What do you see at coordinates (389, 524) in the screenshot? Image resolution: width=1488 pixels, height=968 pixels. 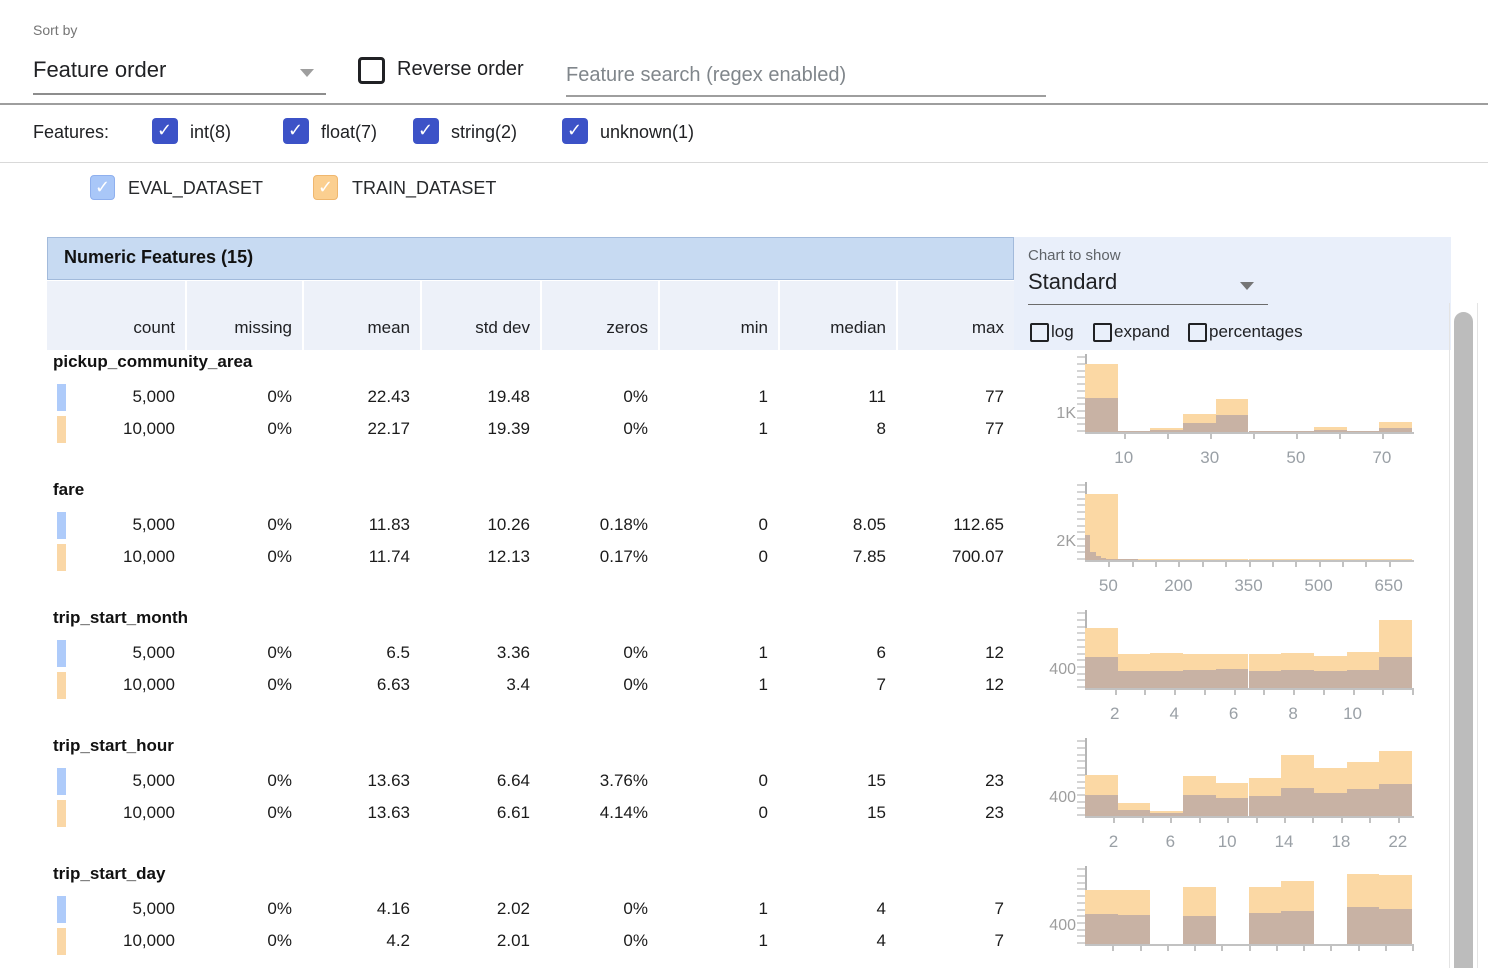 I see `stat-cell: 11.83` at bounding box center [389, 524].